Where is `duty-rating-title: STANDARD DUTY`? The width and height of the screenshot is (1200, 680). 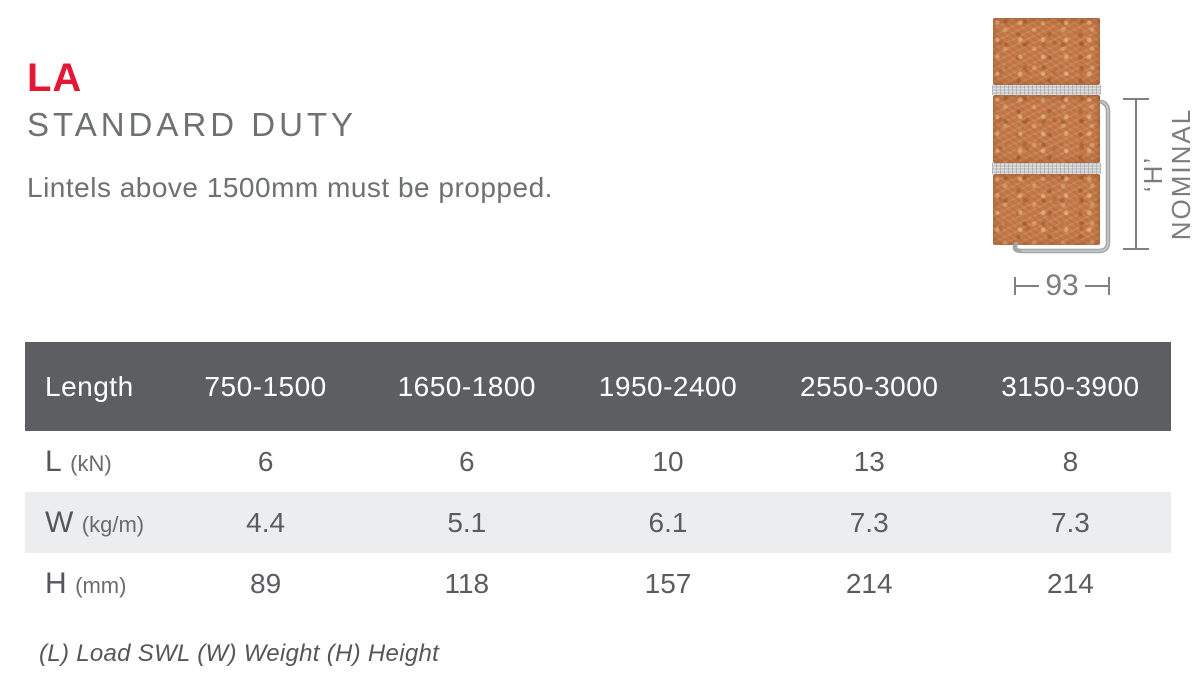 duty-rating-title: STANDARD DUTY is located at coordinates (192, 124).